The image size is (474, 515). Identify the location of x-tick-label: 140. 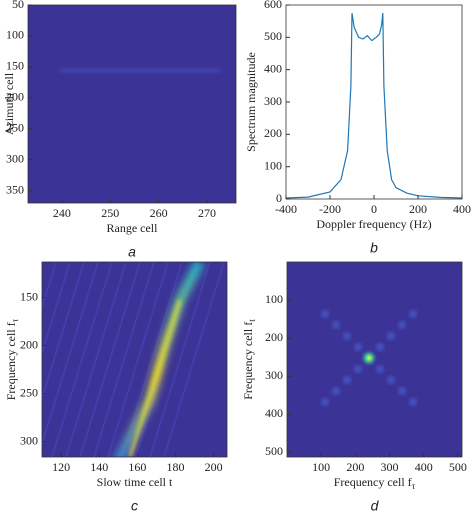
(99, 467).